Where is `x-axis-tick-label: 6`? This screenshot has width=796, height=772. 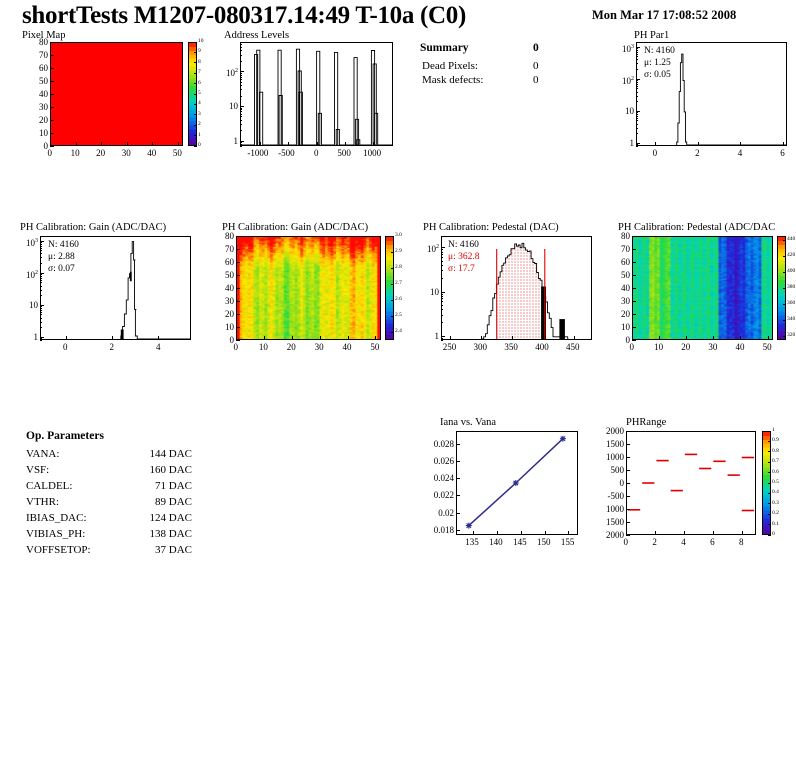
x-axis-tick-label: 6 is located at coordinates (782, 153).